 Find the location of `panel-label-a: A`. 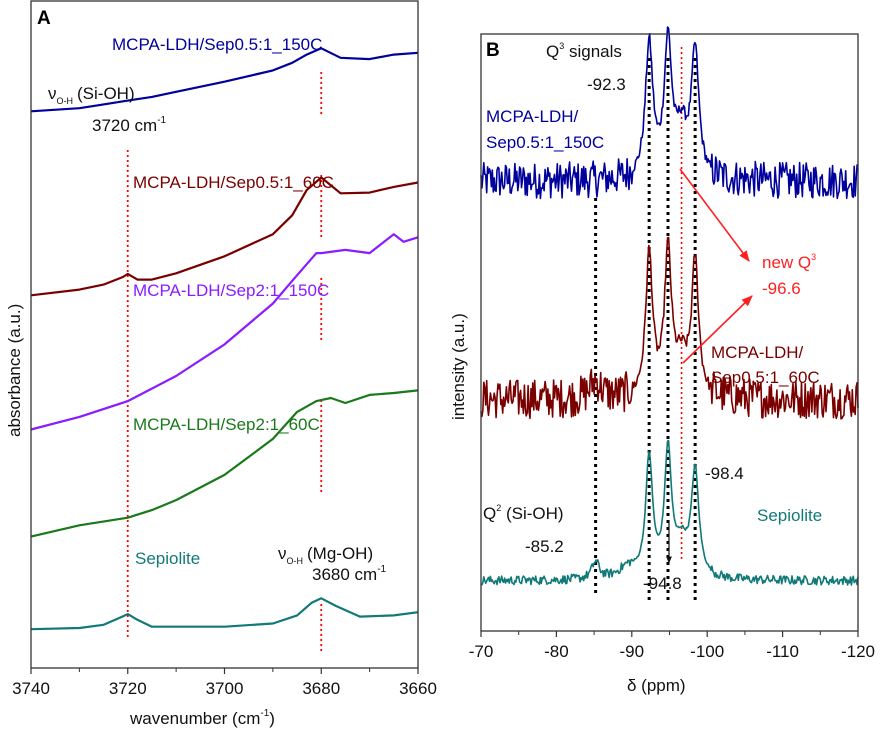

panel-label-a: A is located at coordinates (44, 18).